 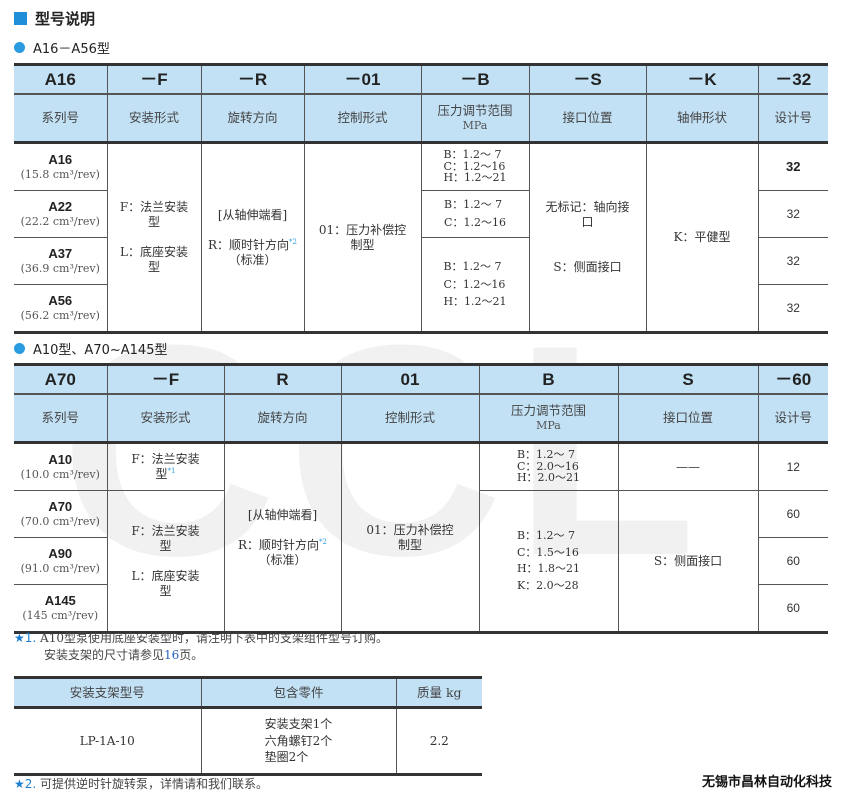 I want to click on star-icon: ★1., so click(x=25, y=638).